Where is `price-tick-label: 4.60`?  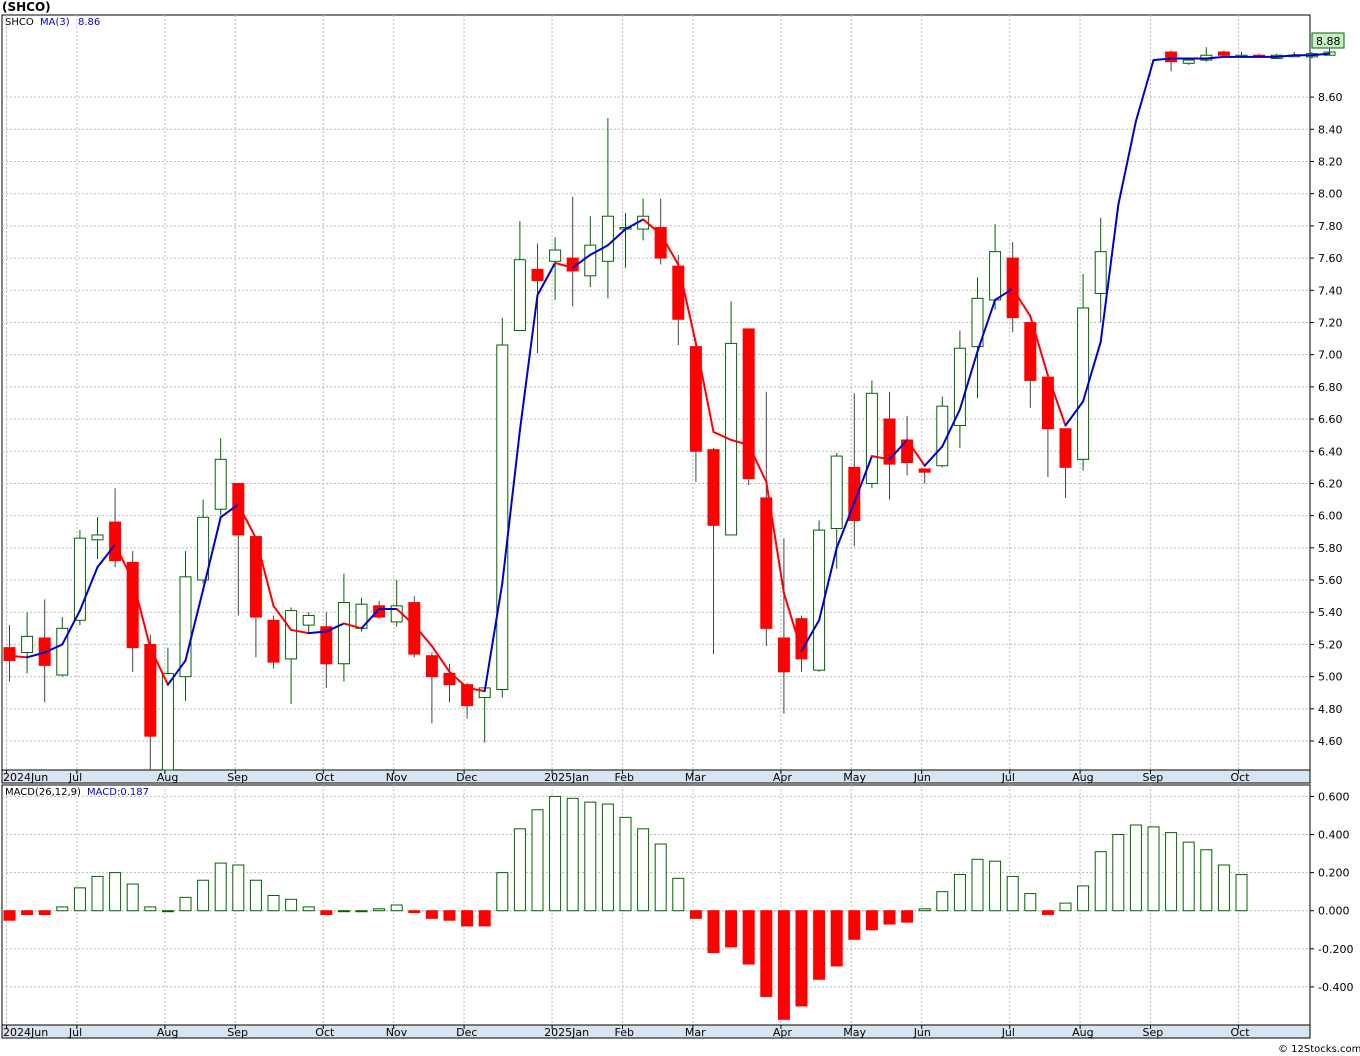
price-tick-label: 4.60 is located at coordinates (1330, 741).